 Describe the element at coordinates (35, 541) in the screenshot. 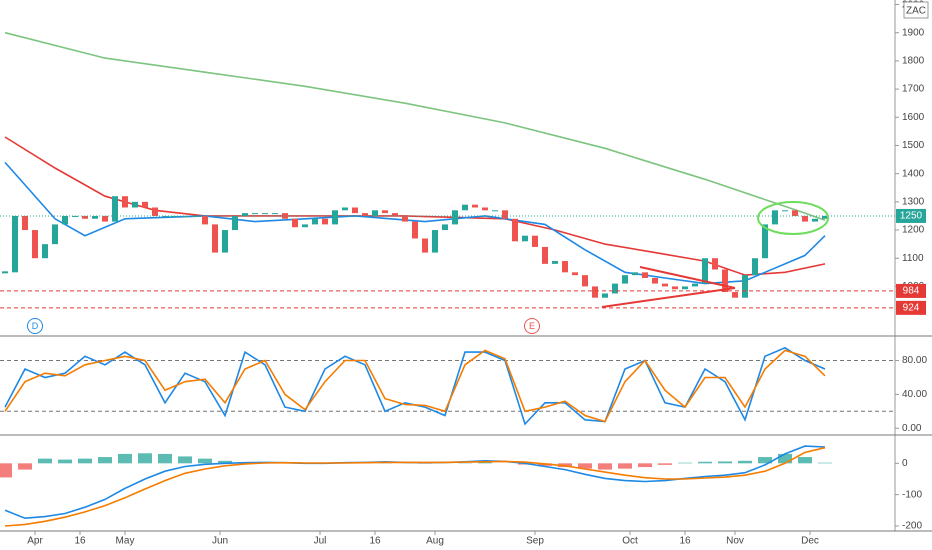

I see `x-tick-label: Apr` at that location.